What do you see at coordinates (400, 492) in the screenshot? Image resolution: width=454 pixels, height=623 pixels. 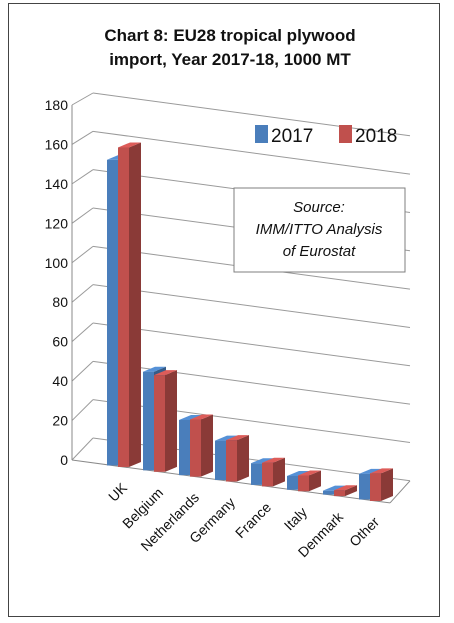 I see `floor-right-edge` at bounding box center [400, 492].